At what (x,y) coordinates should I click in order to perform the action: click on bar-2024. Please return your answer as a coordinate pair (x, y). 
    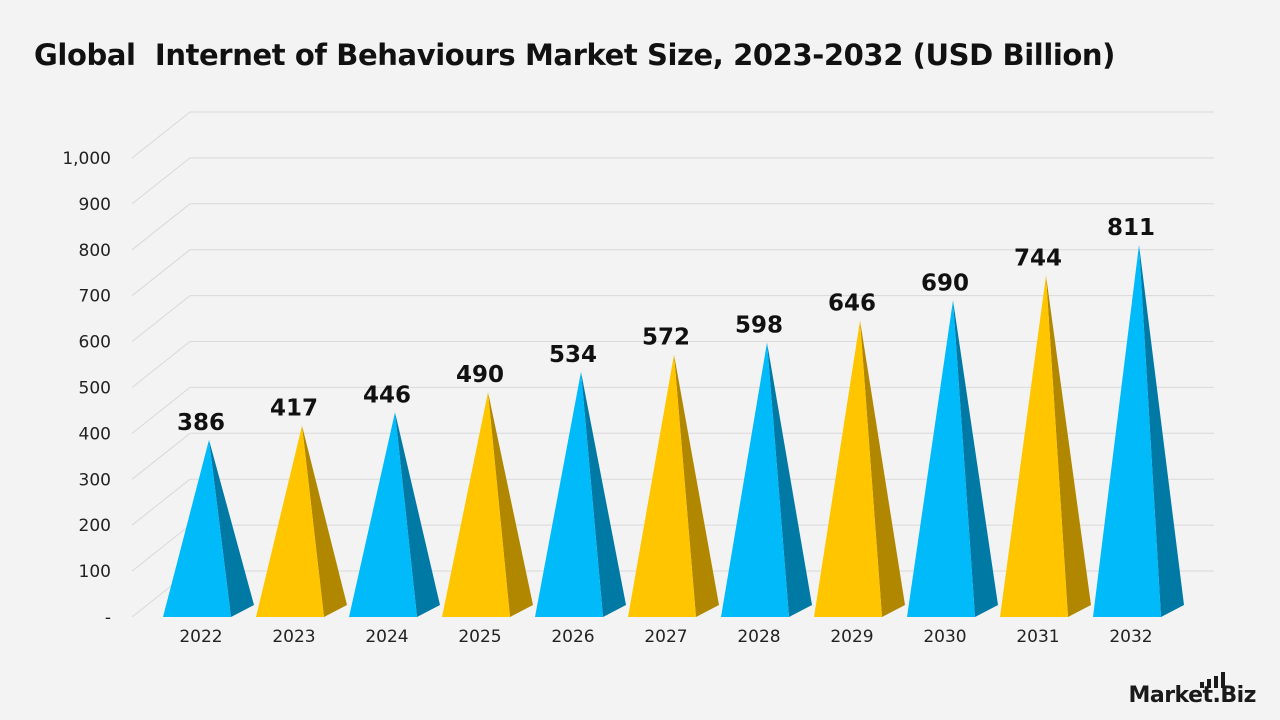
    Looking at the image, I should click on (394, 514).